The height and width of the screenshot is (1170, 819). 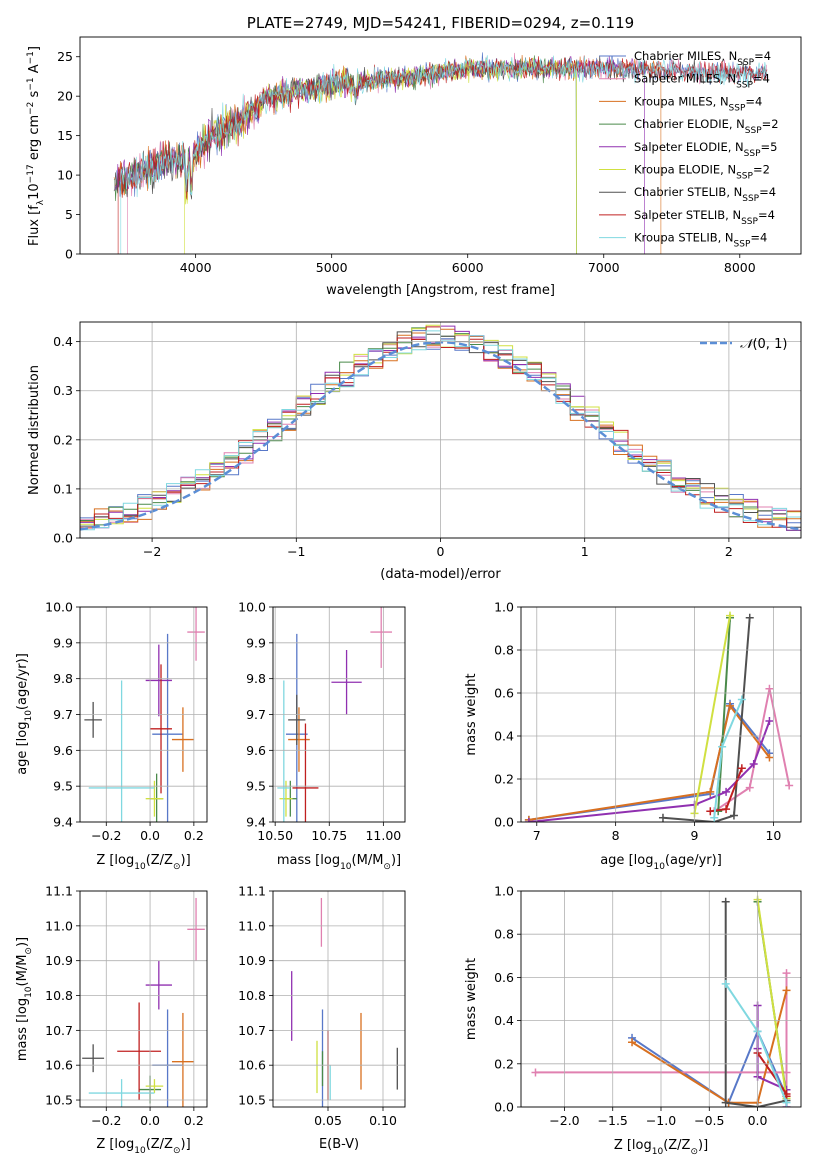 What do you see at coordinates (59, 960) in the screenshot?
I see `mass-vs-z-ytick-label: 10.9` at bounding box center [59, 960].